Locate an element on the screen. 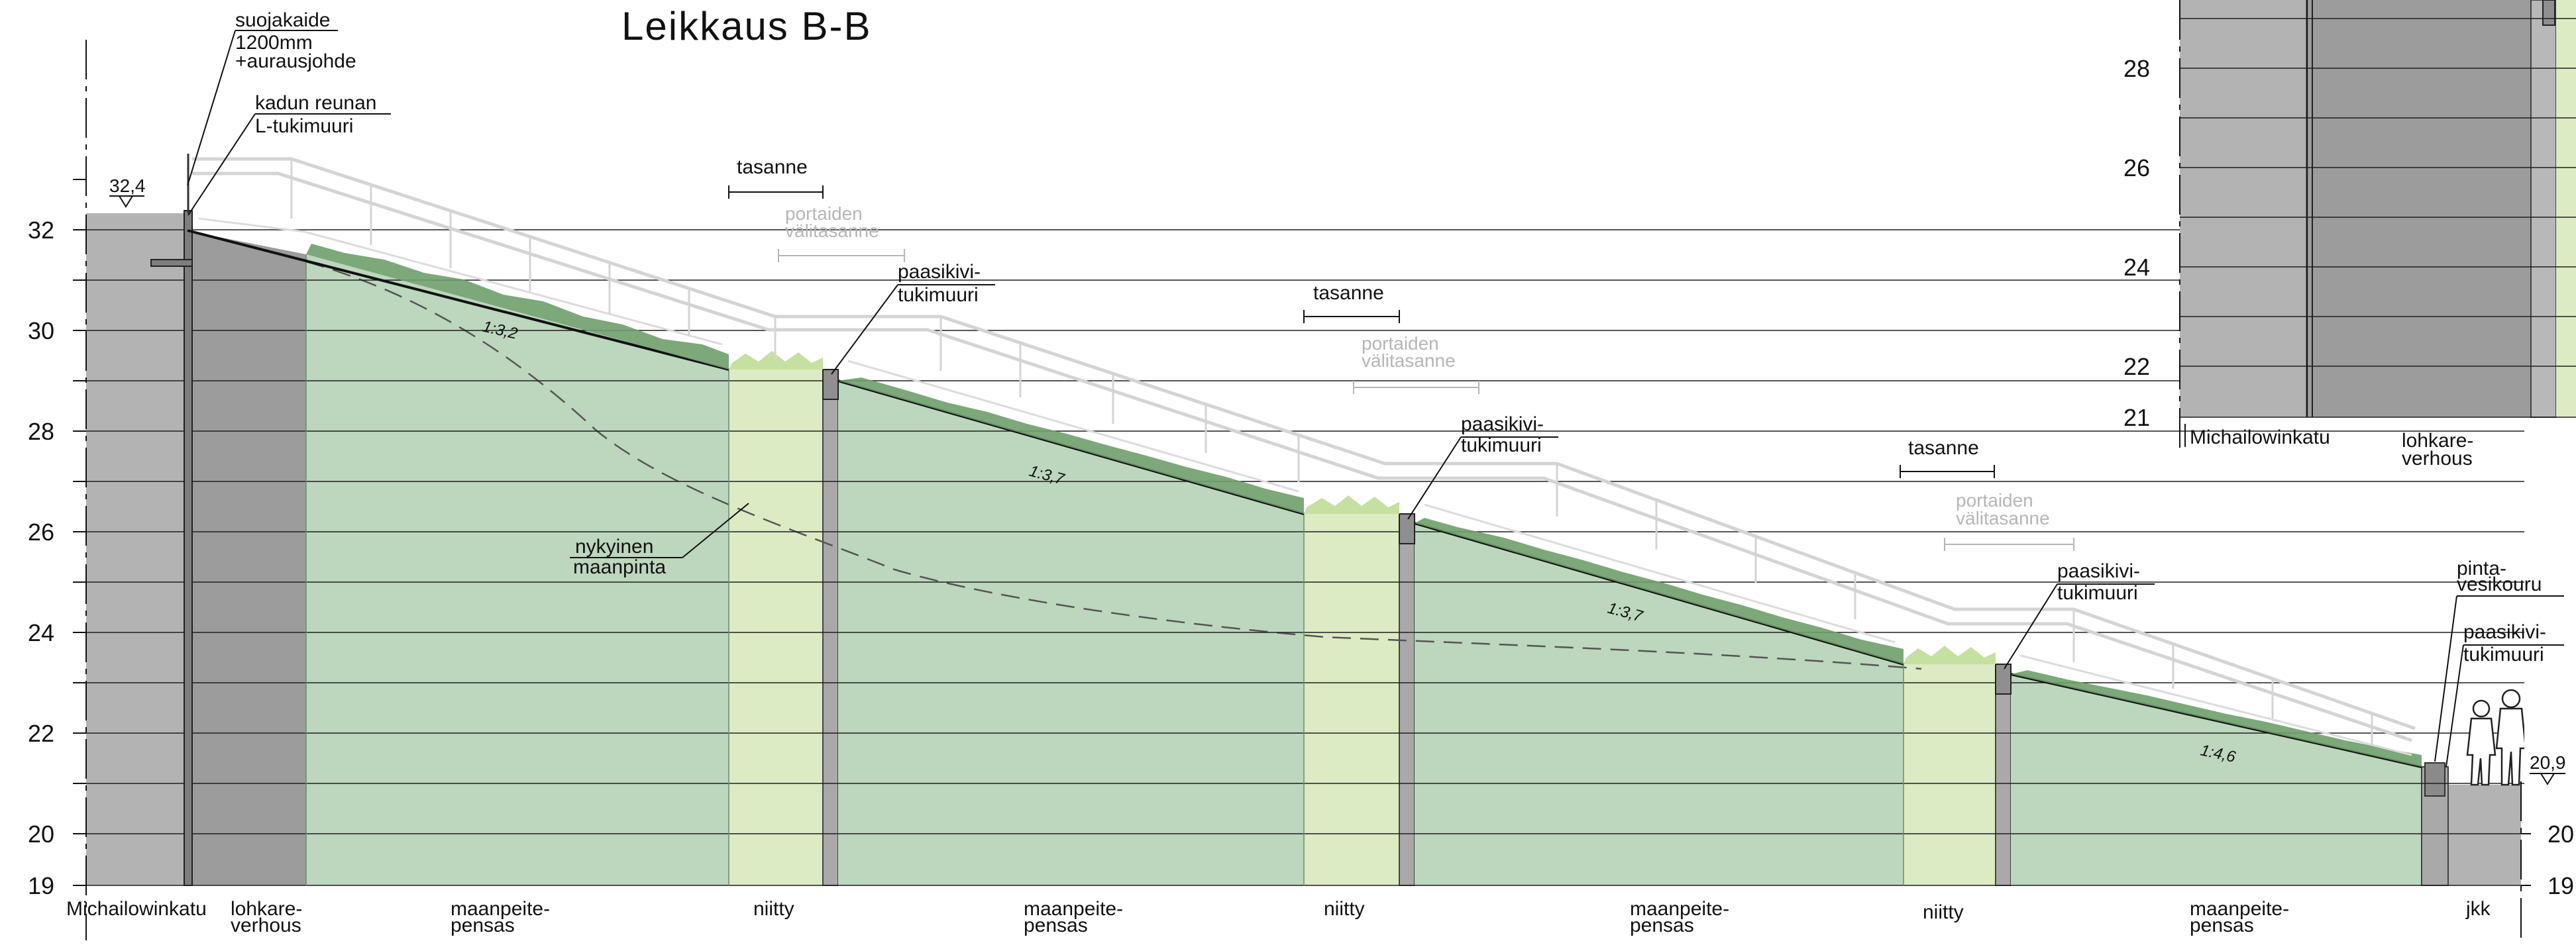 The height and width of the screenshot is (945, 2576). callout-gutter: pinta- vesikouru is located at coordinates (2499, 660).